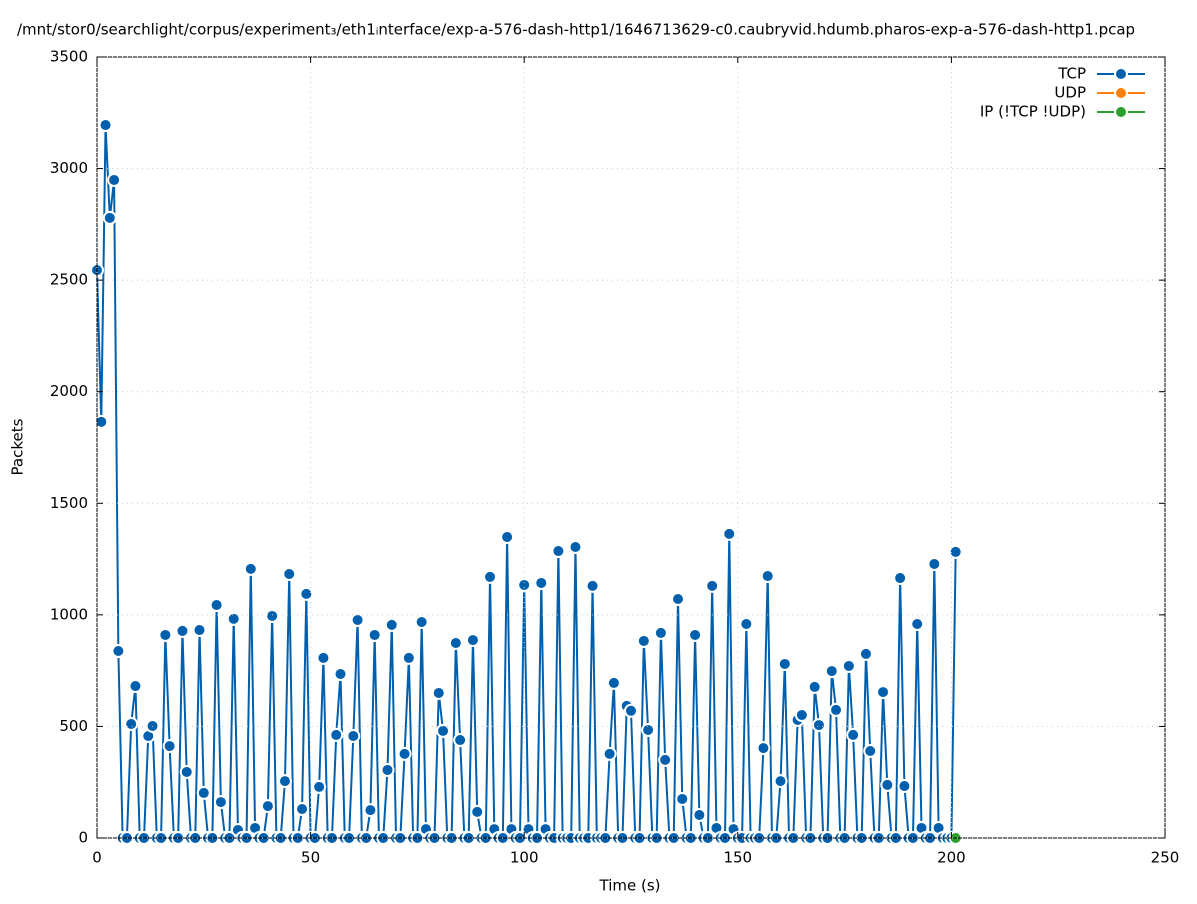  What do you see at coordinates (69, 168) in the screenshot?
I see `y-tick-label: 3000` at bounding box center [69, 168].